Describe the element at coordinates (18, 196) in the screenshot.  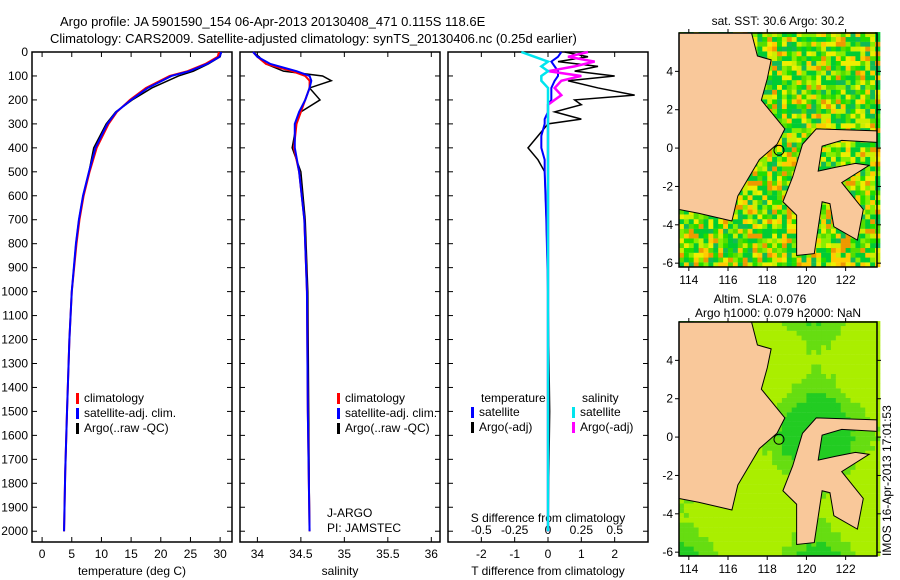
I see `y-tick-label: 600` at that location.